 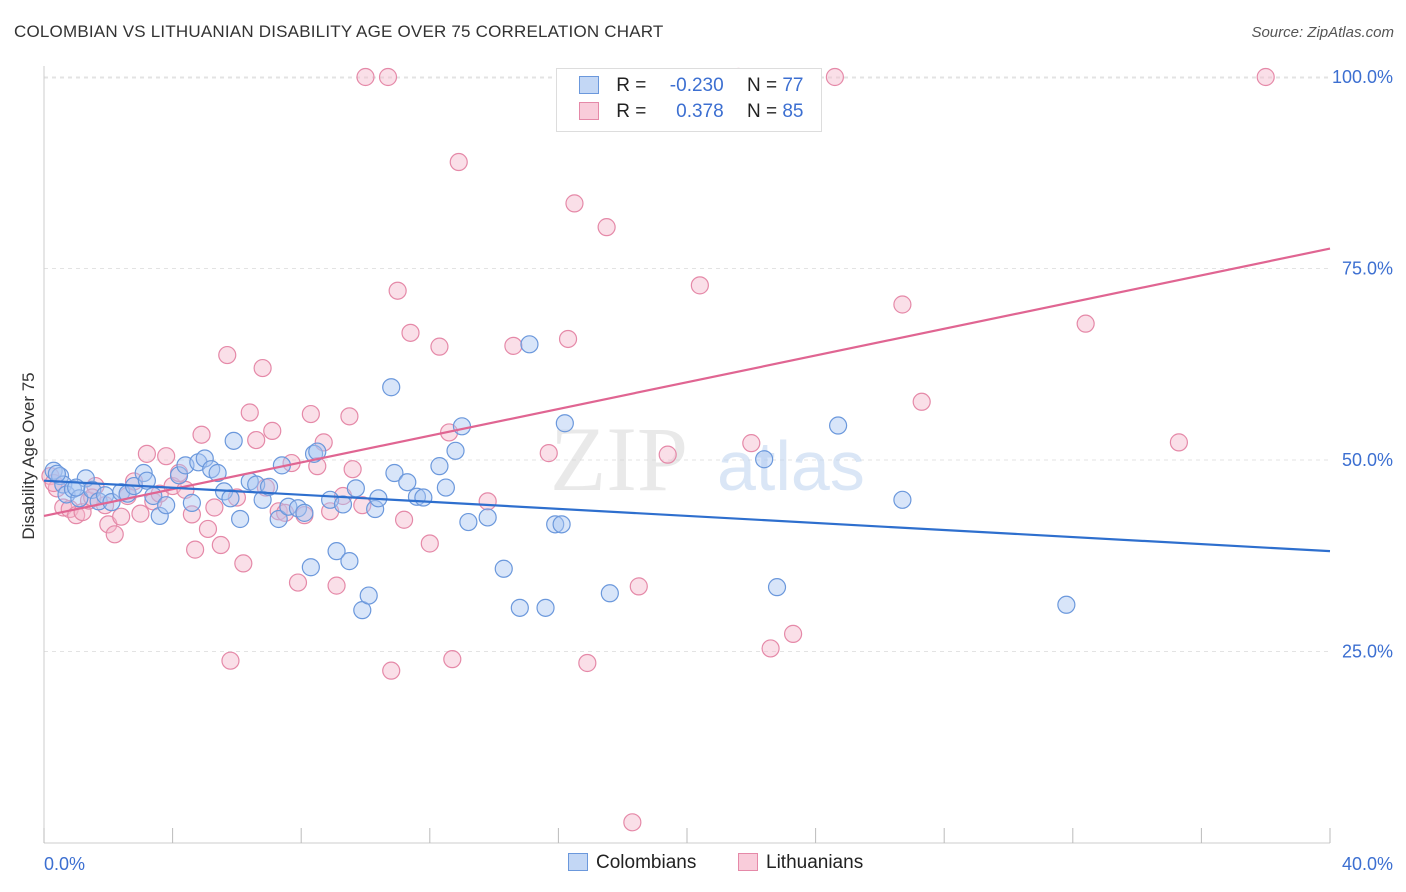 I want to click on y-axis-label: Disability Age Over 75, so click(x=28, y=455).